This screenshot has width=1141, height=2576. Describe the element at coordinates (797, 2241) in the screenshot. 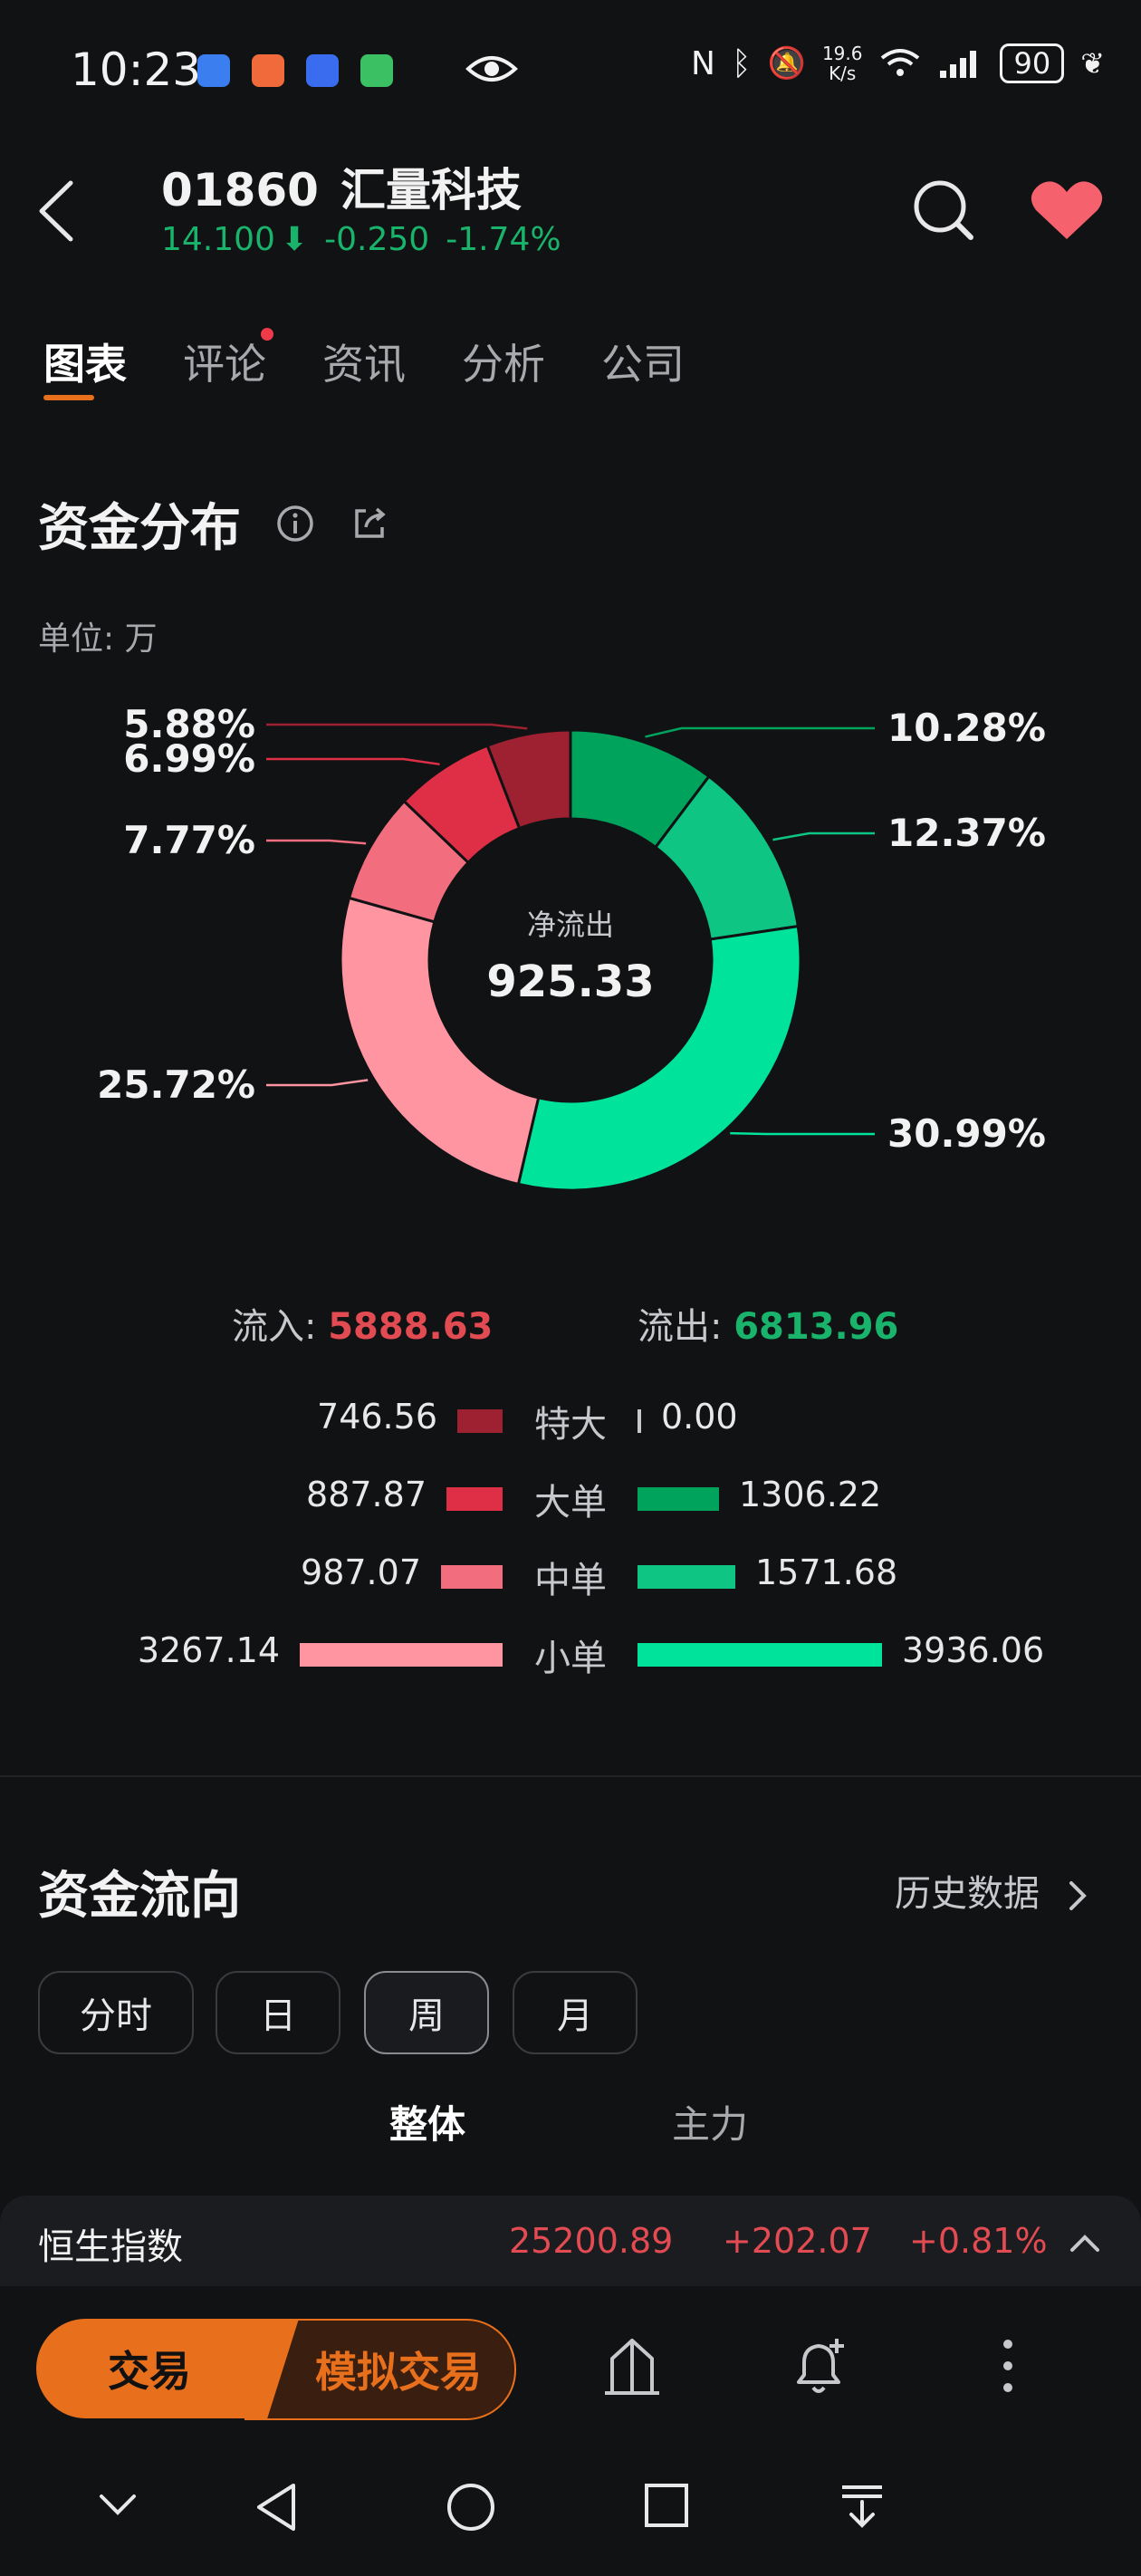

I see `index-change: +202.07` at that location.